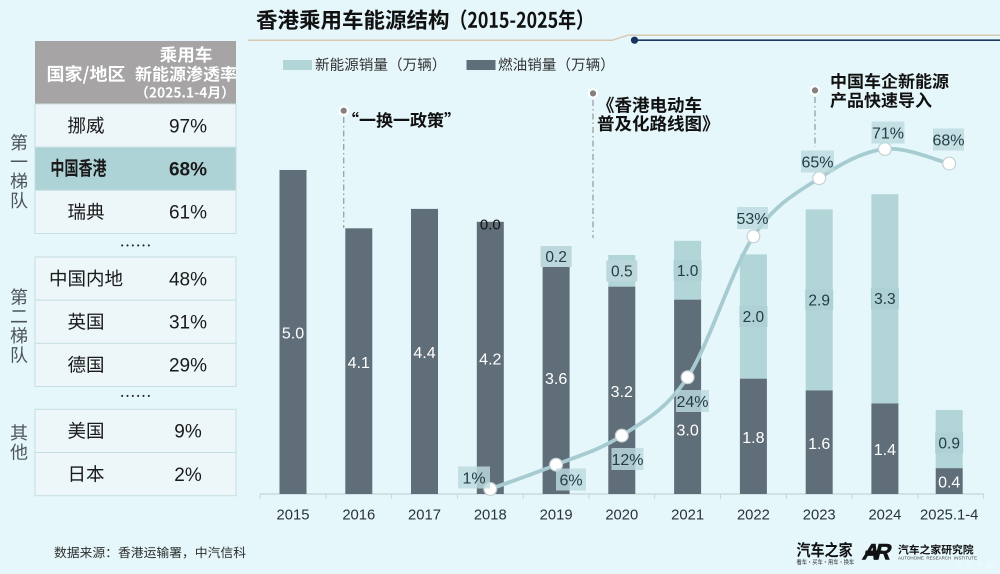 The height and width of the screenshot is (574, 1000). Describe the element at coordinates (937, 558) in the screenshot. I see `svg-text: AUTOHOME RESEARCH INSTITUTE` at that location.